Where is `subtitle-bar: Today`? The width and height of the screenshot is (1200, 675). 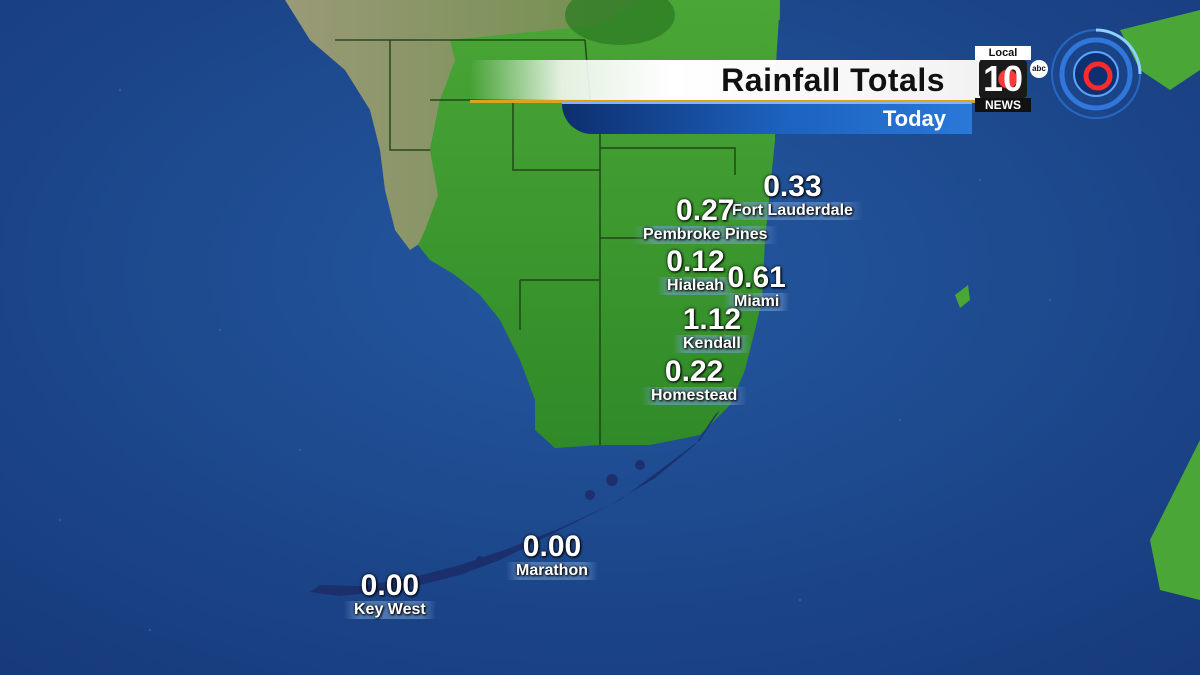 subtitle-bar: Today is located at coordinates (767, 118).